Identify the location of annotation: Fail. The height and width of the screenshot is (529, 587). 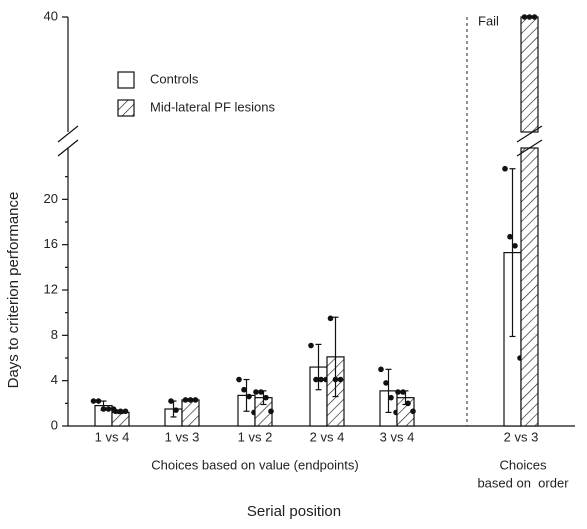
(488, 20).